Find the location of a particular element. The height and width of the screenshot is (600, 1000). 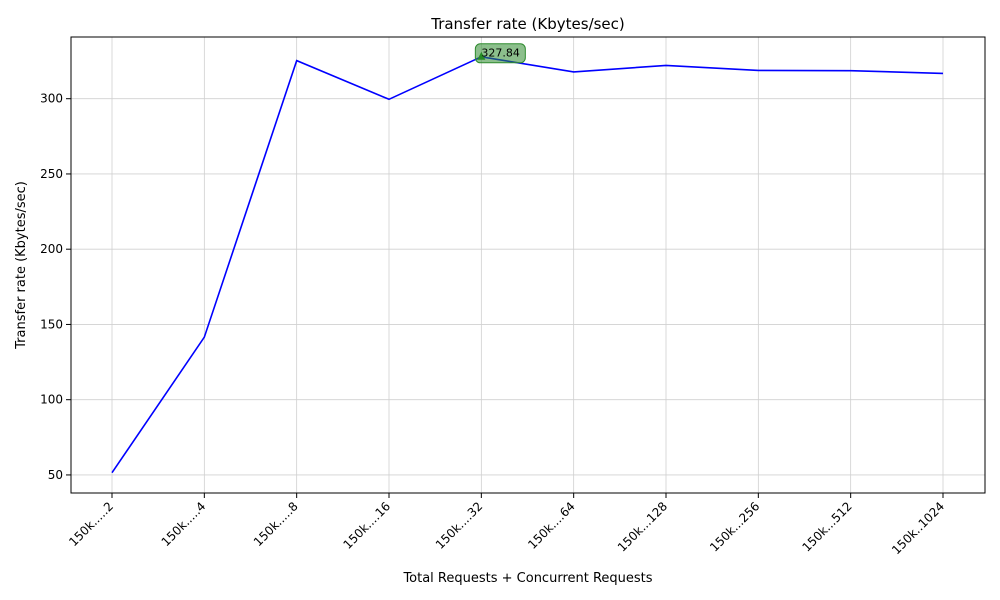

y-tick-label: 250 is located at coordinates (51, 174).